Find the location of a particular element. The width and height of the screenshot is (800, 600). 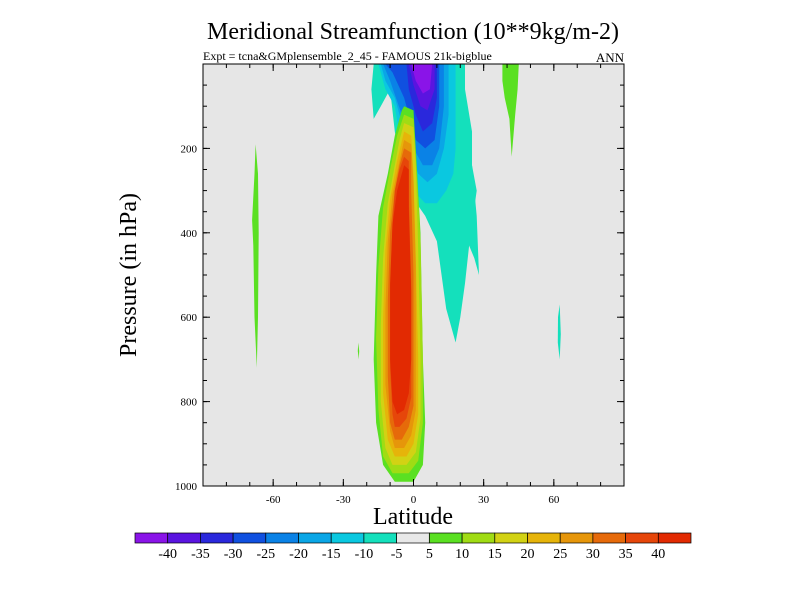

colorbar-label: 30 is located at coordinates (593, 554).